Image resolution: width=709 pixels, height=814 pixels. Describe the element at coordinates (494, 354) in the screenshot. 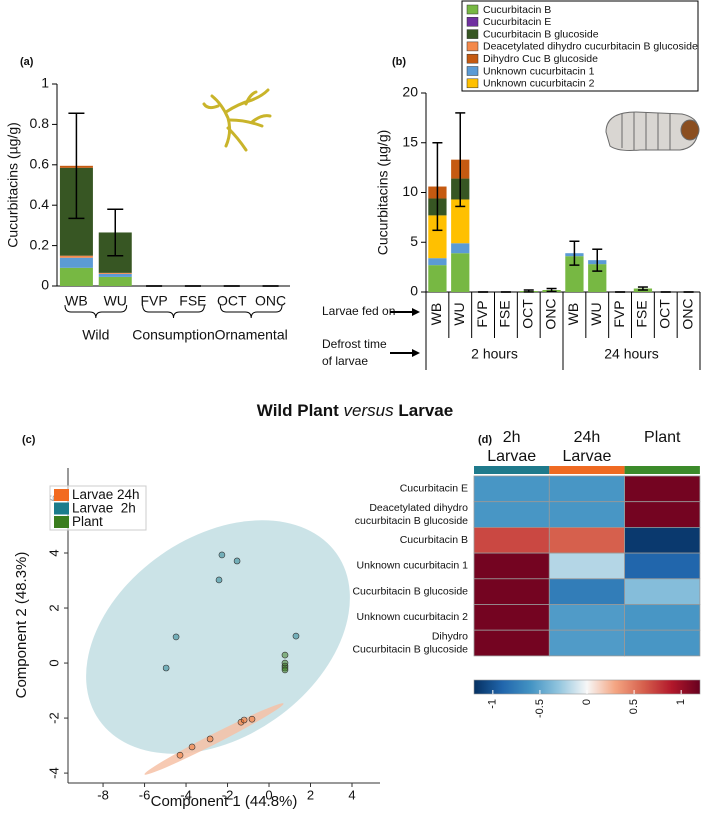

I see `group-label: 2 hours` at that location.